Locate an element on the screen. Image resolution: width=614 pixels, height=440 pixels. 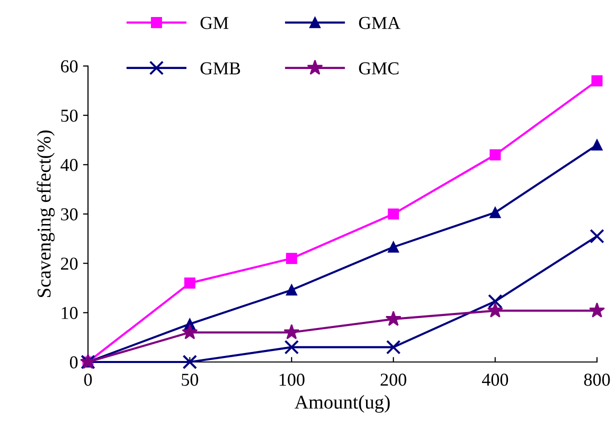
x-axis-title: Amount(ug) is located at coordinates (342, 404).